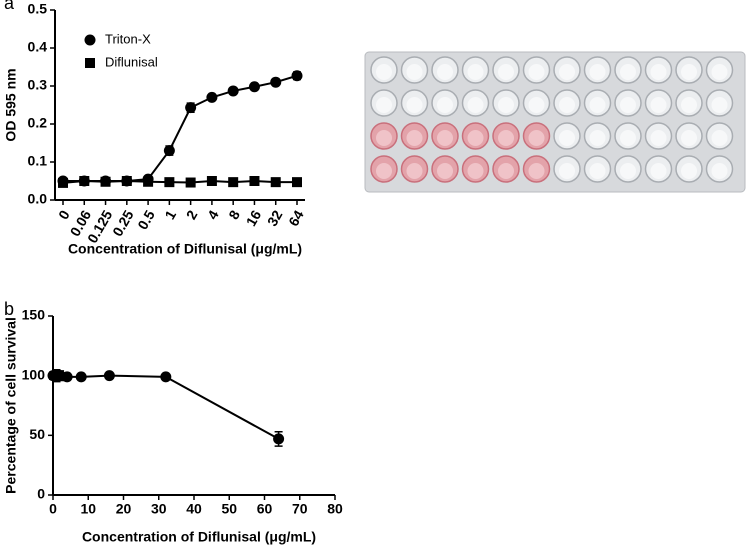 This screenshot has height=549, width=750. What do you see at coordinates (88, 509) in the screenshot?
I see `x-tick-label: 10` at bounding box center [88, 509].